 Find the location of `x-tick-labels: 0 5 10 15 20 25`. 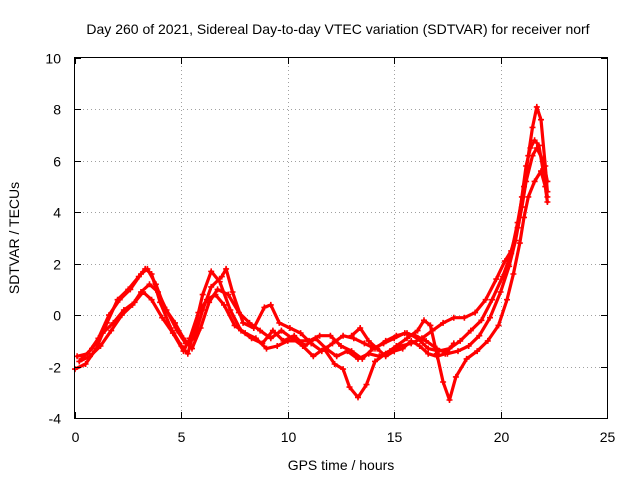

x-tick-labels: 0 5 10 15 20 25 is located at coordinates (344, 437).